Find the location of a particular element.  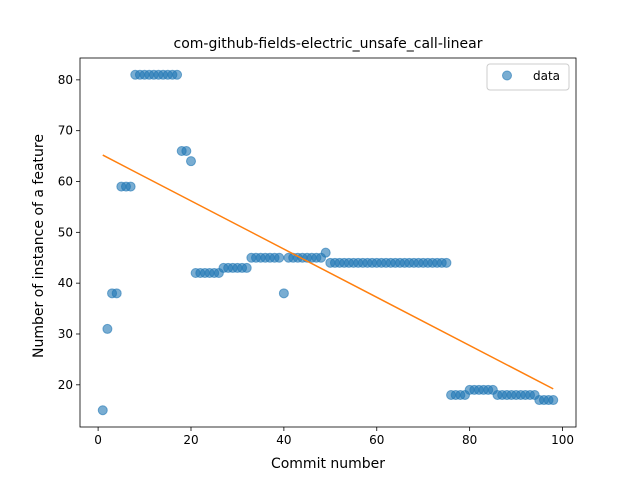

y-tick-label: 60 is located at coordinates (65, 182).